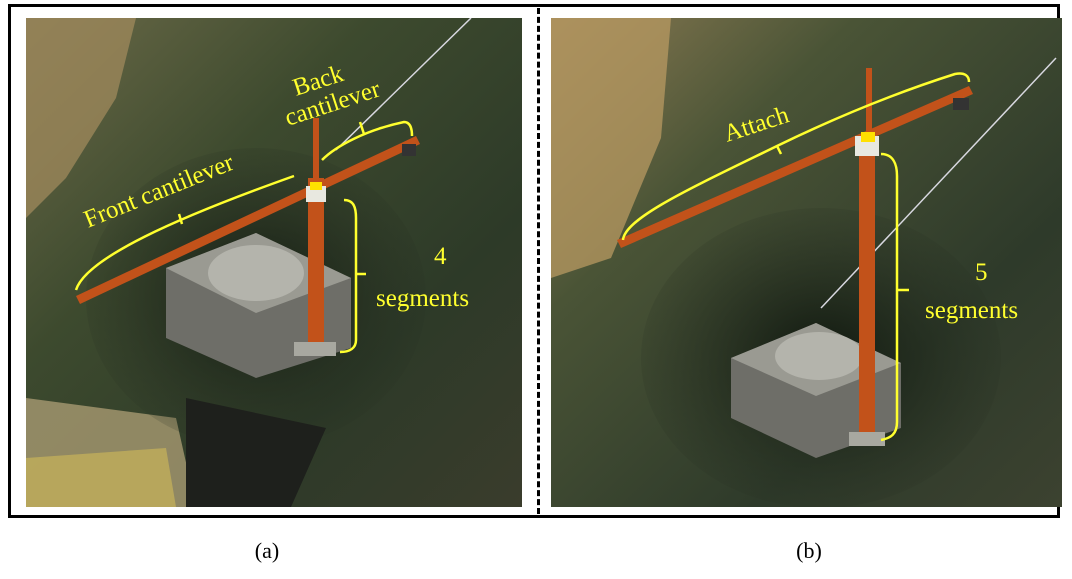 Image resolution: width=1072 pixels, height=579 pixels. Describe the element at coordinates (538, 261) in the screenshot. I see `panel-divider` at that location.